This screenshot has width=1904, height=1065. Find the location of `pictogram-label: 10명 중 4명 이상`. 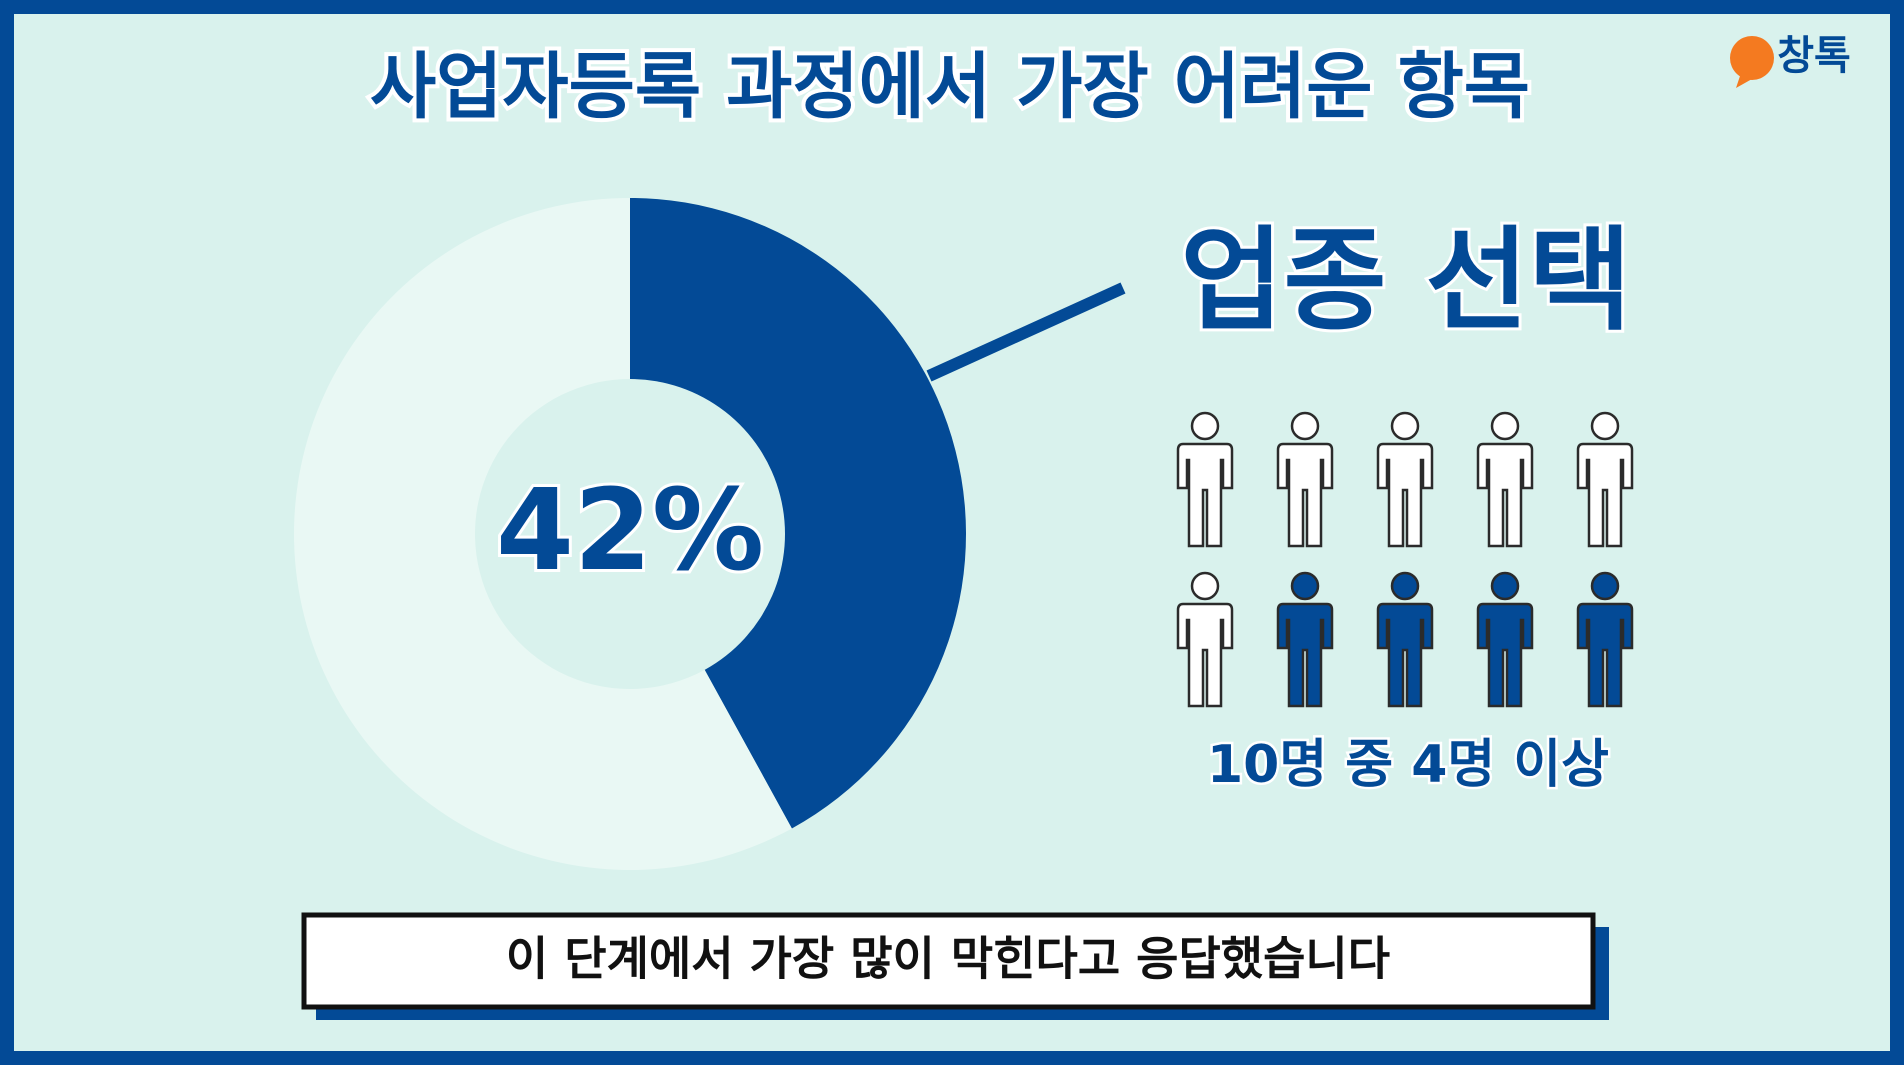

pictogram-label: 10명 중 4명 이상 is located at coordinates (1408, 765).